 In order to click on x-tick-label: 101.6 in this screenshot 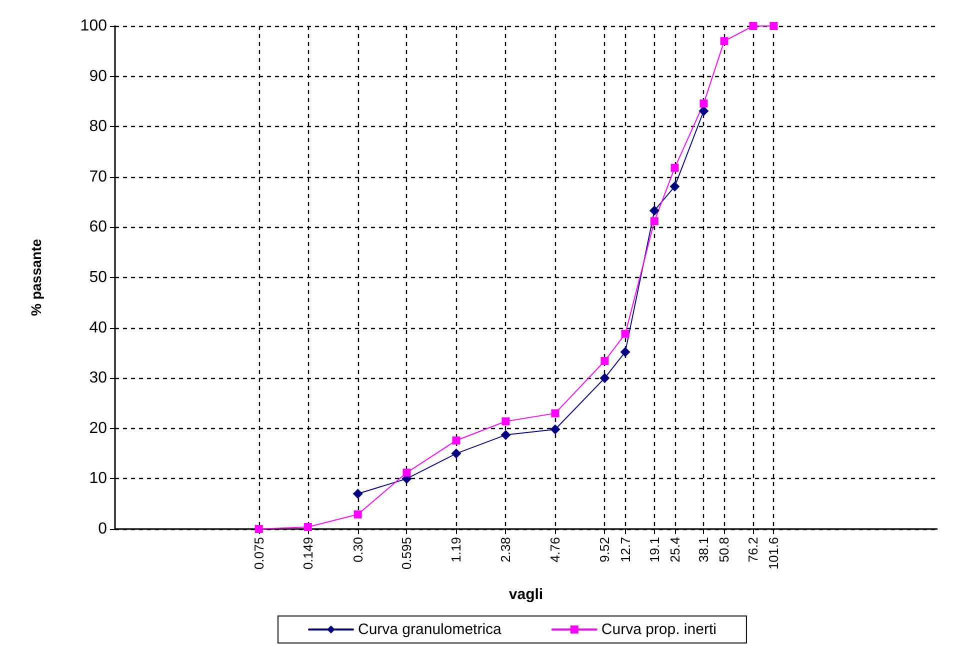, I will do `click(774, 553)`.